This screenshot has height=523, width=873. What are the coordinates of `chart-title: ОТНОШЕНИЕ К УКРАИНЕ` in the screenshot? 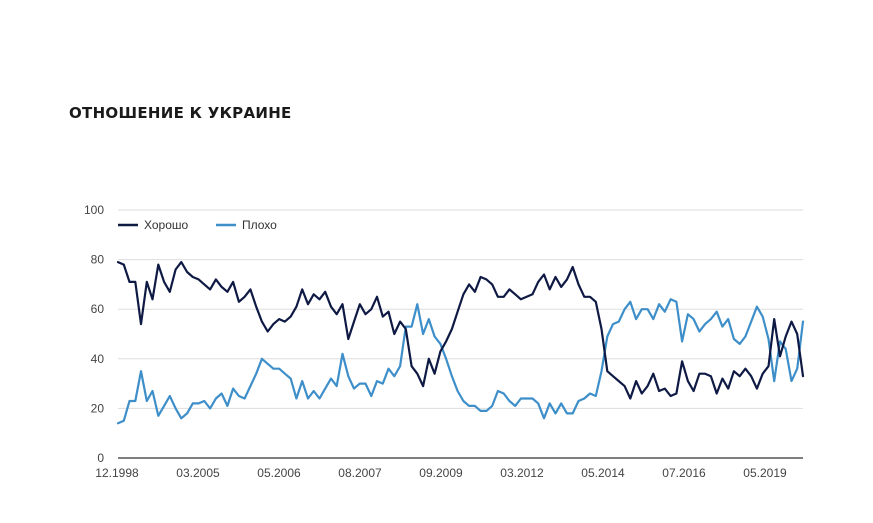 It's located at (180, 113).